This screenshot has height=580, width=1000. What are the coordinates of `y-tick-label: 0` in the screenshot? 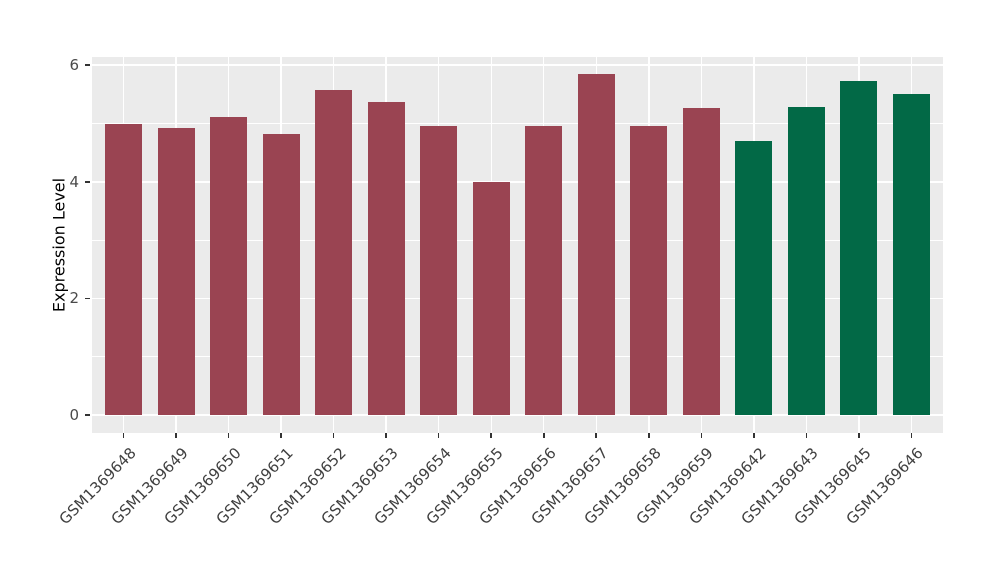 It's located at (74, 415).